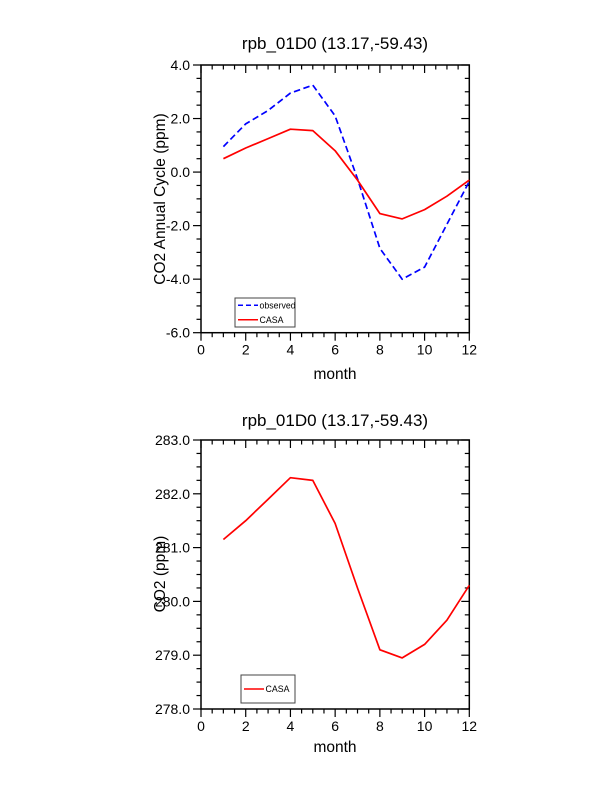  What do you see at coordinates (172, 548) in the screenshot?
I see `y-tick-label: 281.0` at bounding box center [172, 548].